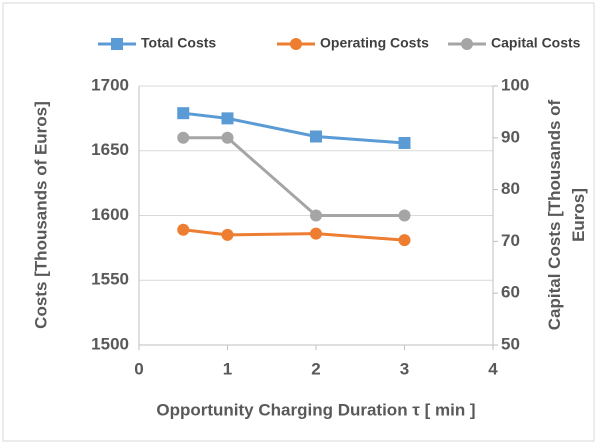  Describe the element at coordinates (536, 43) in the screenshot. I see `legend-label: Capital Costs` at that location.